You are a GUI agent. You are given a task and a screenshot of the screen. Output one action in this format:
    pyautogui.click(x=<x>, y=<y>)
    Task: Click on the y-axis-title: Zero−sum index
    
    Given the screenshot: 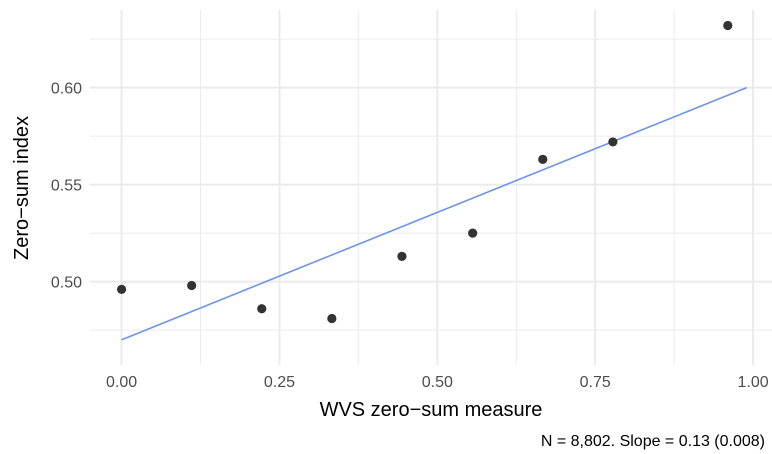 What is the action you would take?
    pyautogui.click(x=22, y=188)
    